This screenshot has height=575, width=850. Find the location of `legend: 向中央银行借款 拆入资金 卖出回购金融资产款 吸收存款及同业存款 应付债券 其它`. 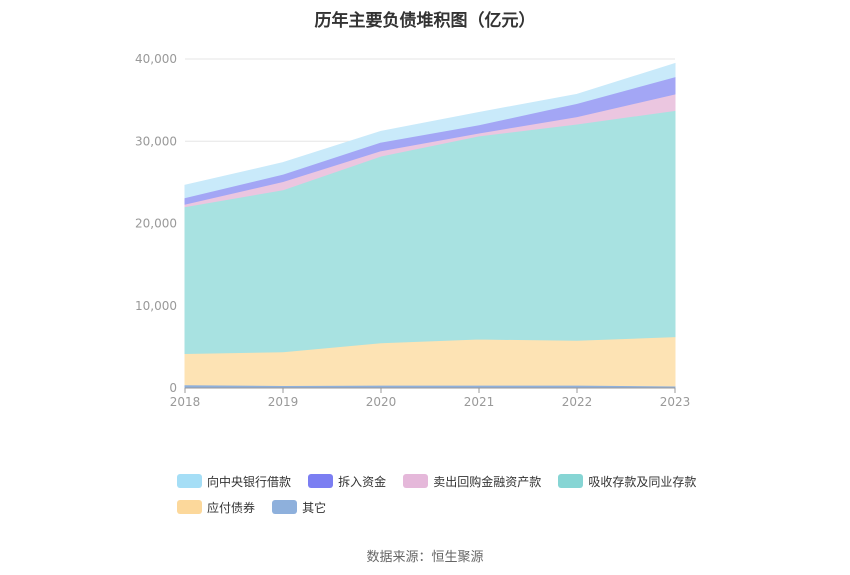

legend: 向中央银行借款 拆入资金 卖出回购金融资产款 吸收存款及同业存款 应付债券 其它 is located at coordinates (447, 498).